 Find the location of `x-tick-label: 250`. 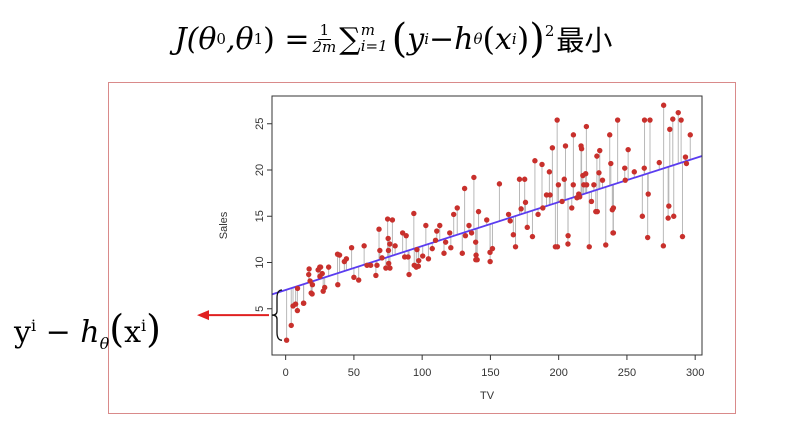

x-tick-label: 250 is located at coordinates (627, 373).